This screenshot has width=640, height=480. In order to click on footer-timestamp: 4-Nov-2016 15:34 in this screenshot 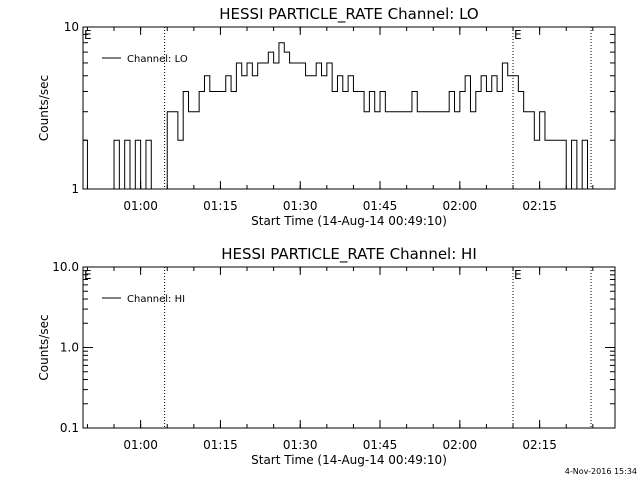, I will do `click(601, 471)`.